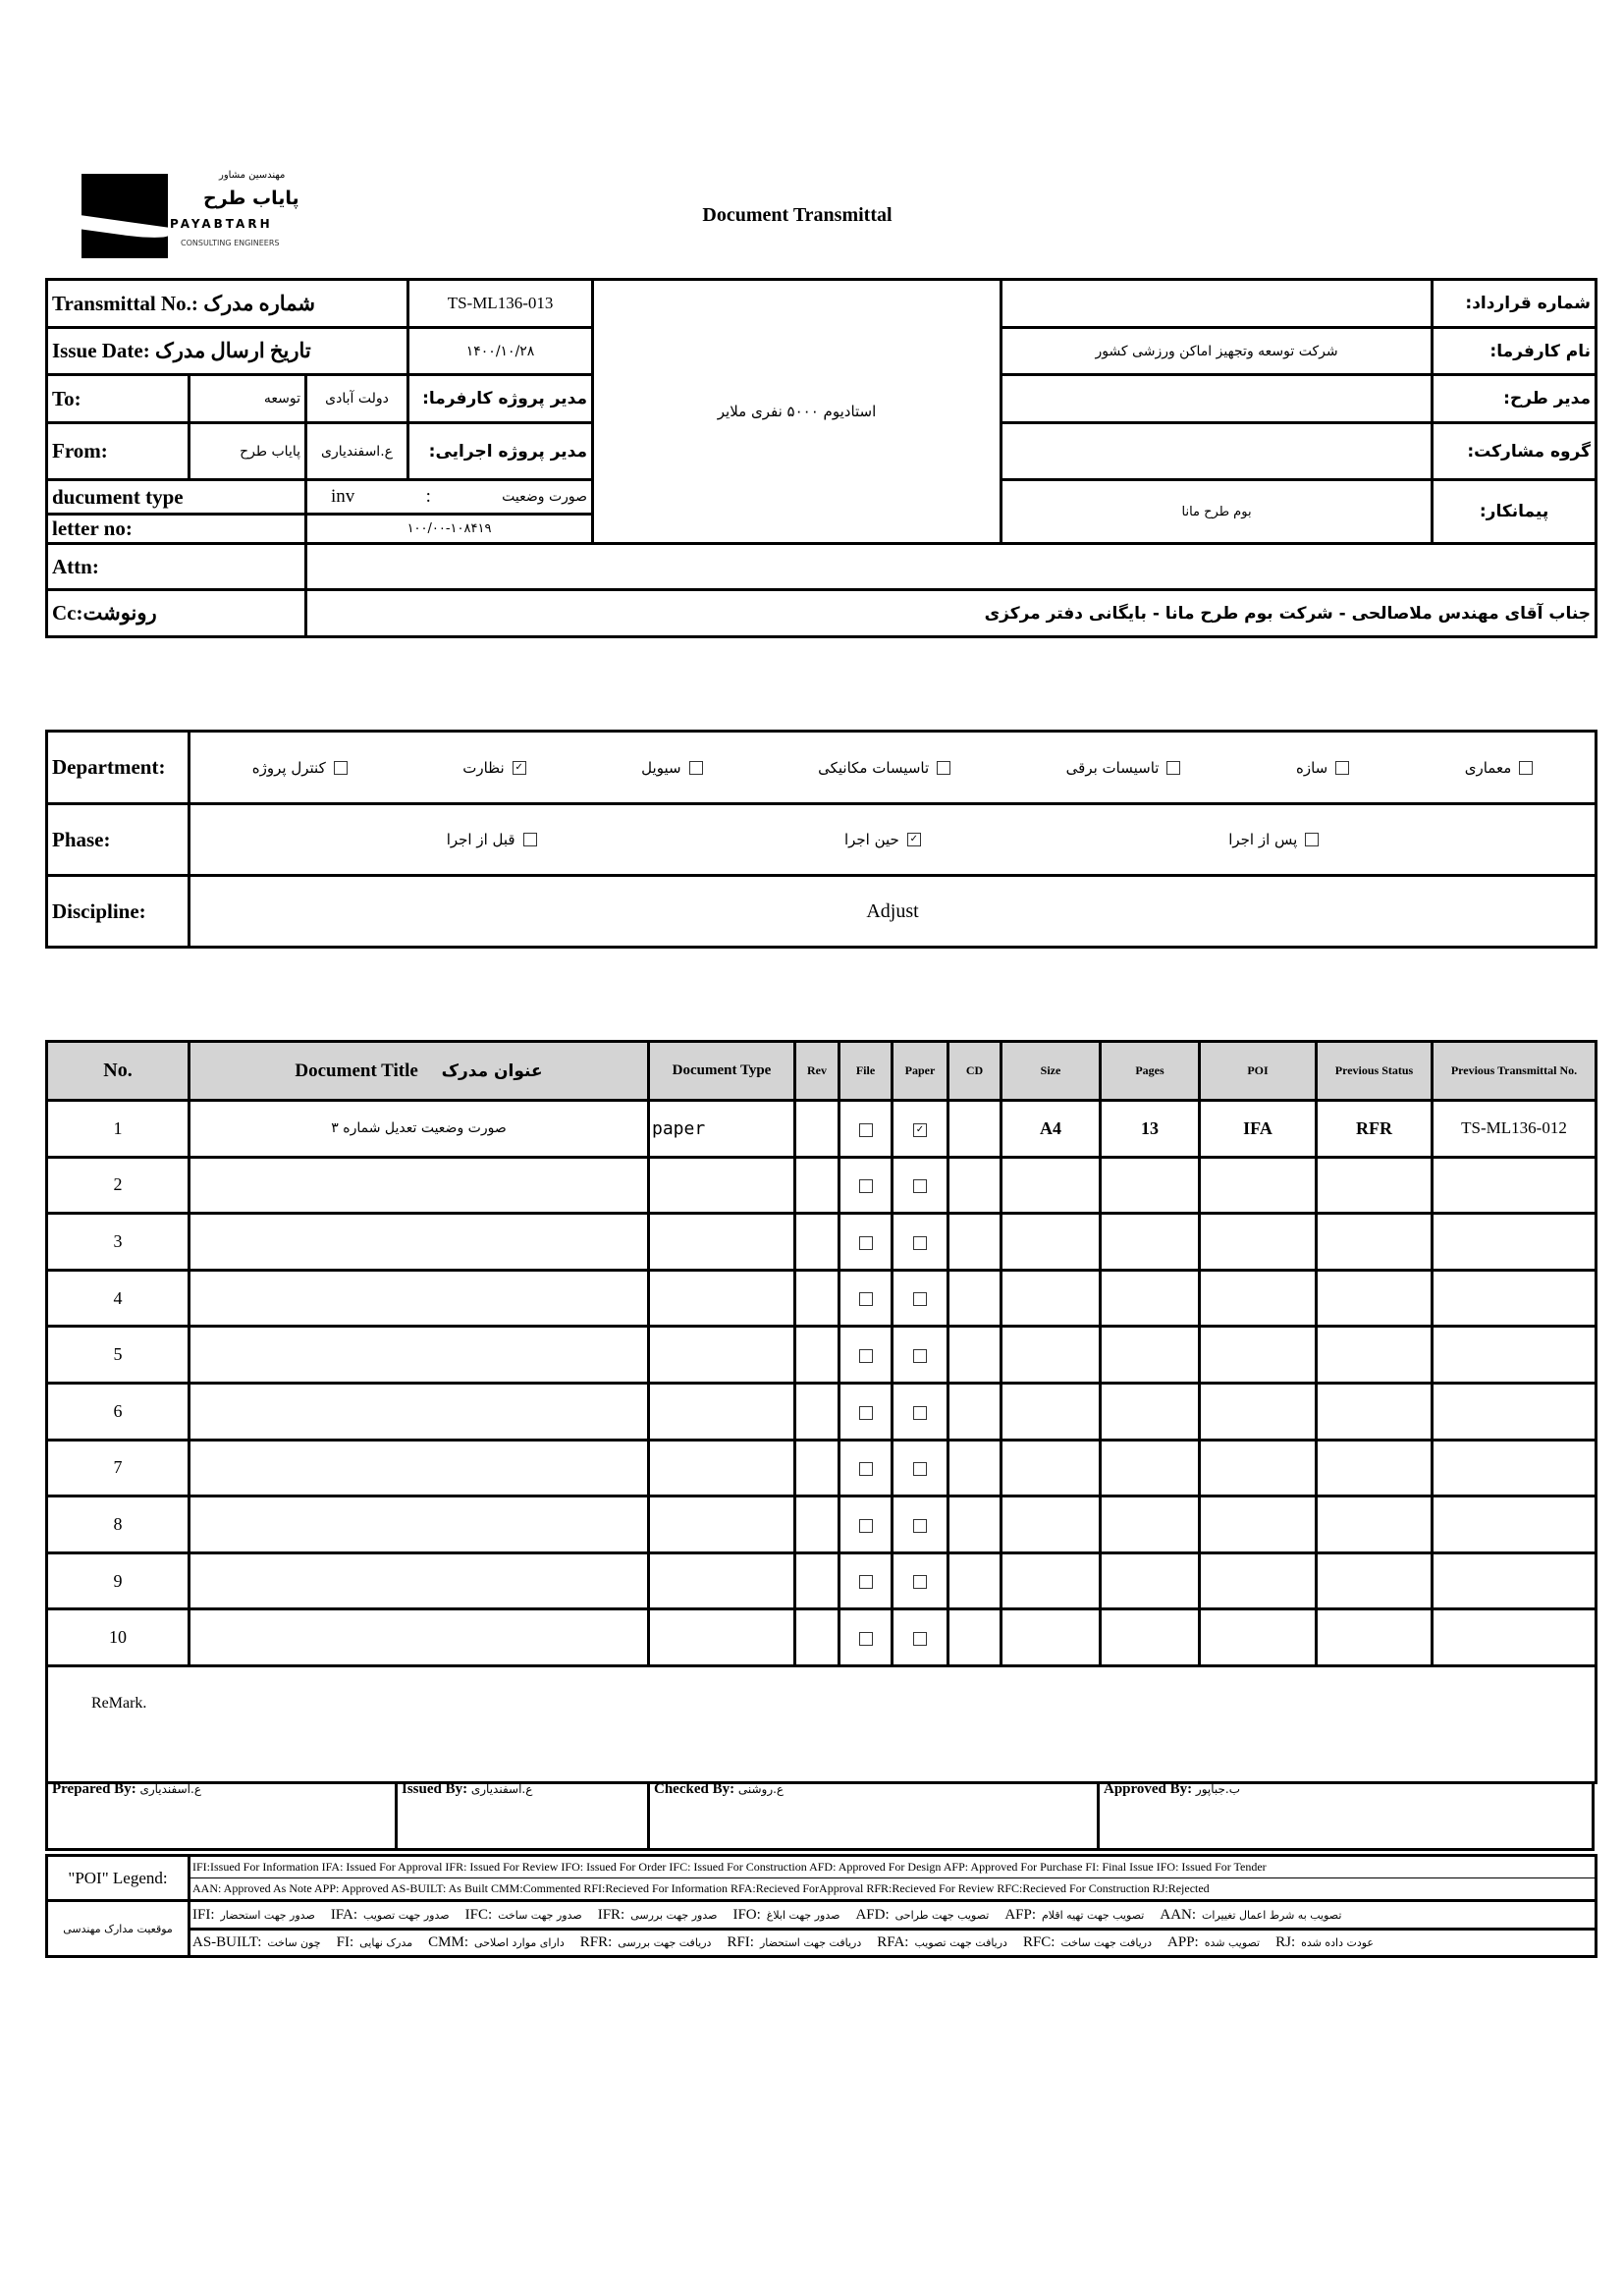  I want to click on contract-label: شماره قرارداد:, so click(1514, 303).